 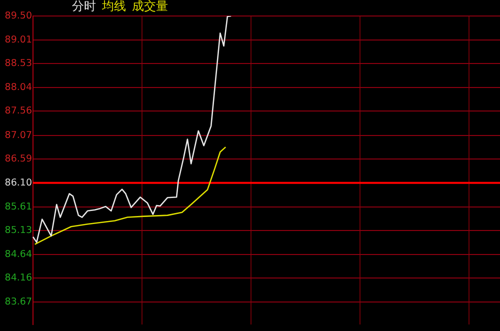 What do you see at coordinates (18, 182) in the screenshot?
I see `y-tick-label: 86.10` at bounding box center [18, 182].